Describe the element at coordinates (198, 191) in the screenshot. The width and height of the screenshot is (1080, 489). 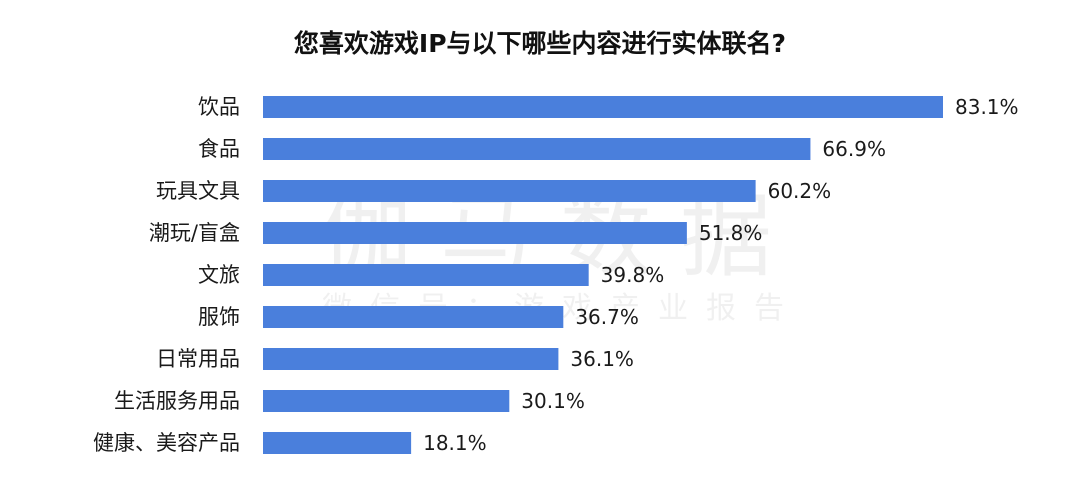
I see `category-label: 玩具文具` at that location.